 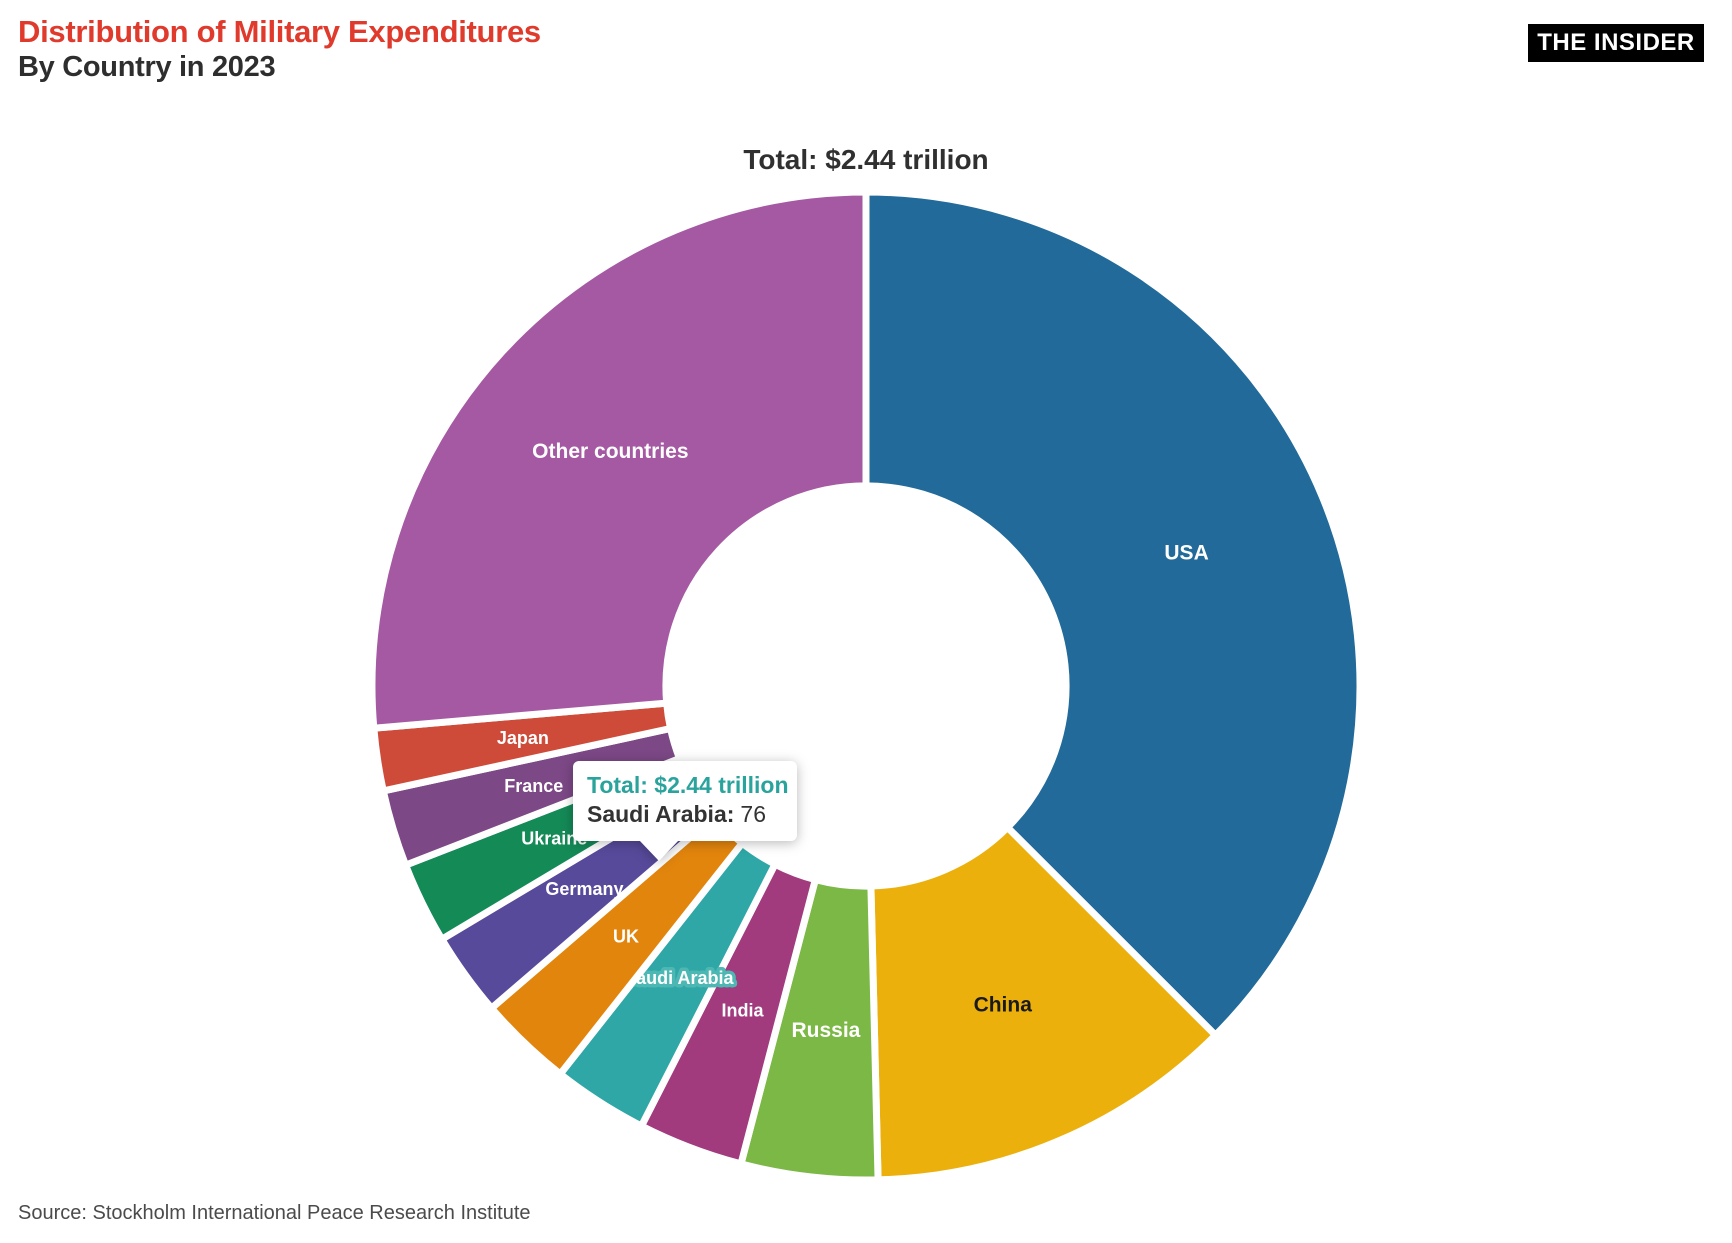 What do you see at coordinates (626, 937) in the screenshot?
I see `slice-label-uk: UK` at bounding box center [626, 937].